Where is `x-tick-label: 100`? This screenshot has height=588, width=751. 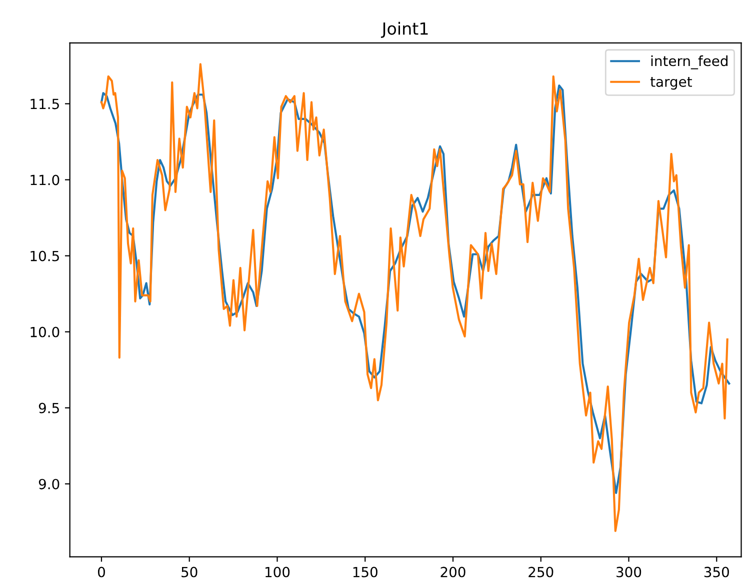
x-tick-label: 100 is located at coordinates (278, 572).